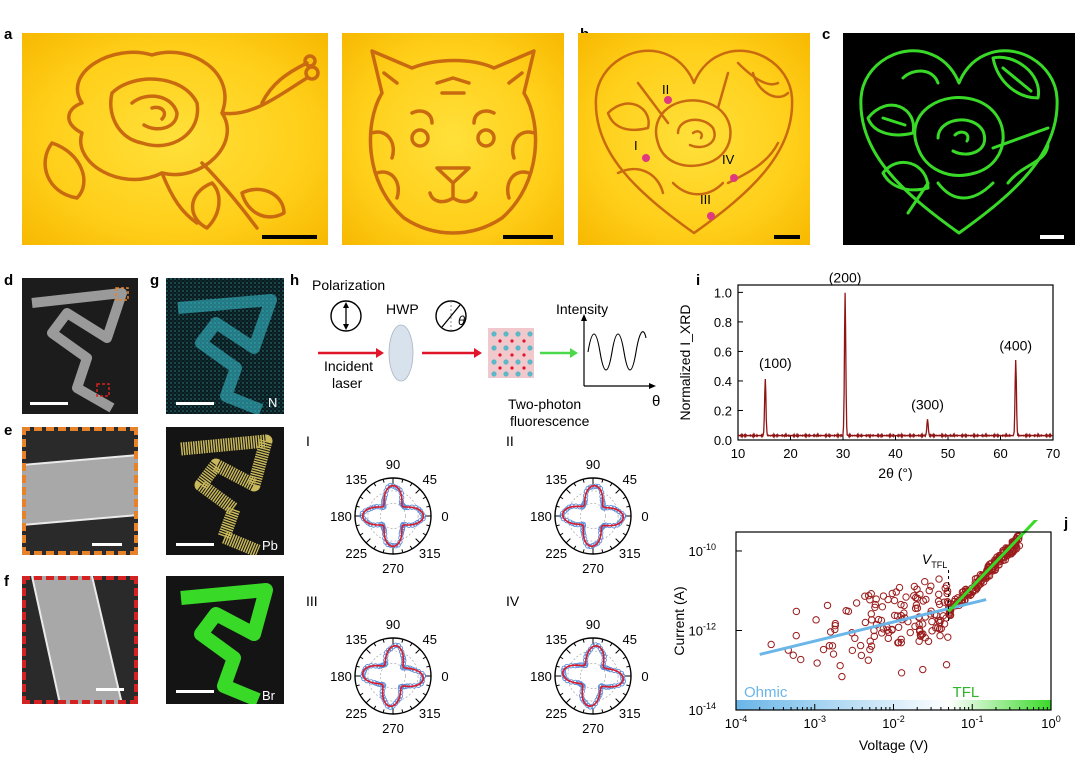 This screenshot has height=760, width=1080. I want to click on panel-label-f: f, so click(6, 581).